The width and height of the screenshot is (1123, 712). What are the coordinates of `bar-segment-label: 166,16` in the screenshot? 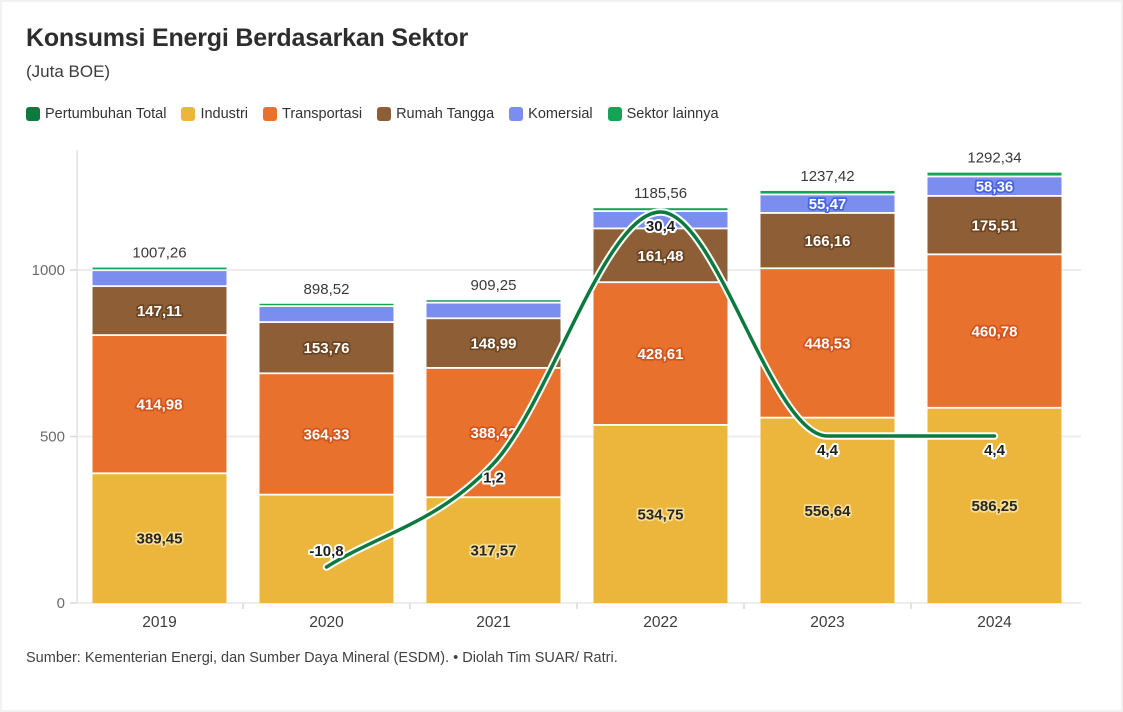 It's located at (828, 241).